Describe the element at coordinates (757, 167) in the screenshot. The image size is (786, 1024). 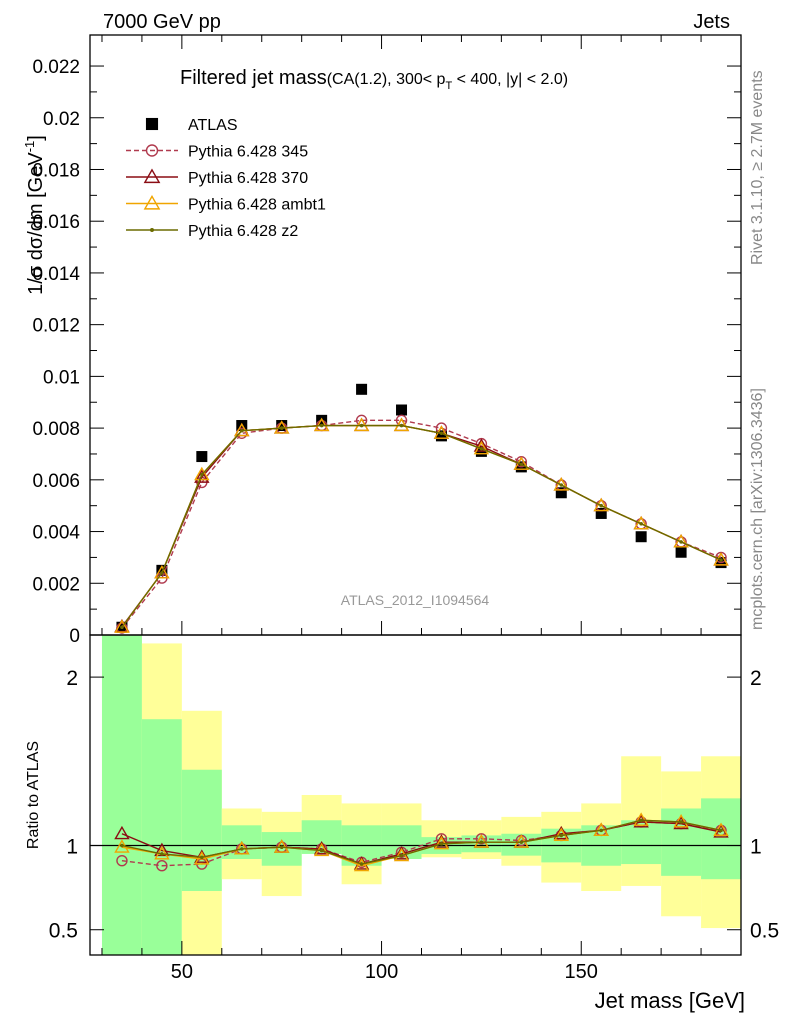
I see `rivet-version-text: Rivet 3.1.10, ≥ 2.7M events` at that location.